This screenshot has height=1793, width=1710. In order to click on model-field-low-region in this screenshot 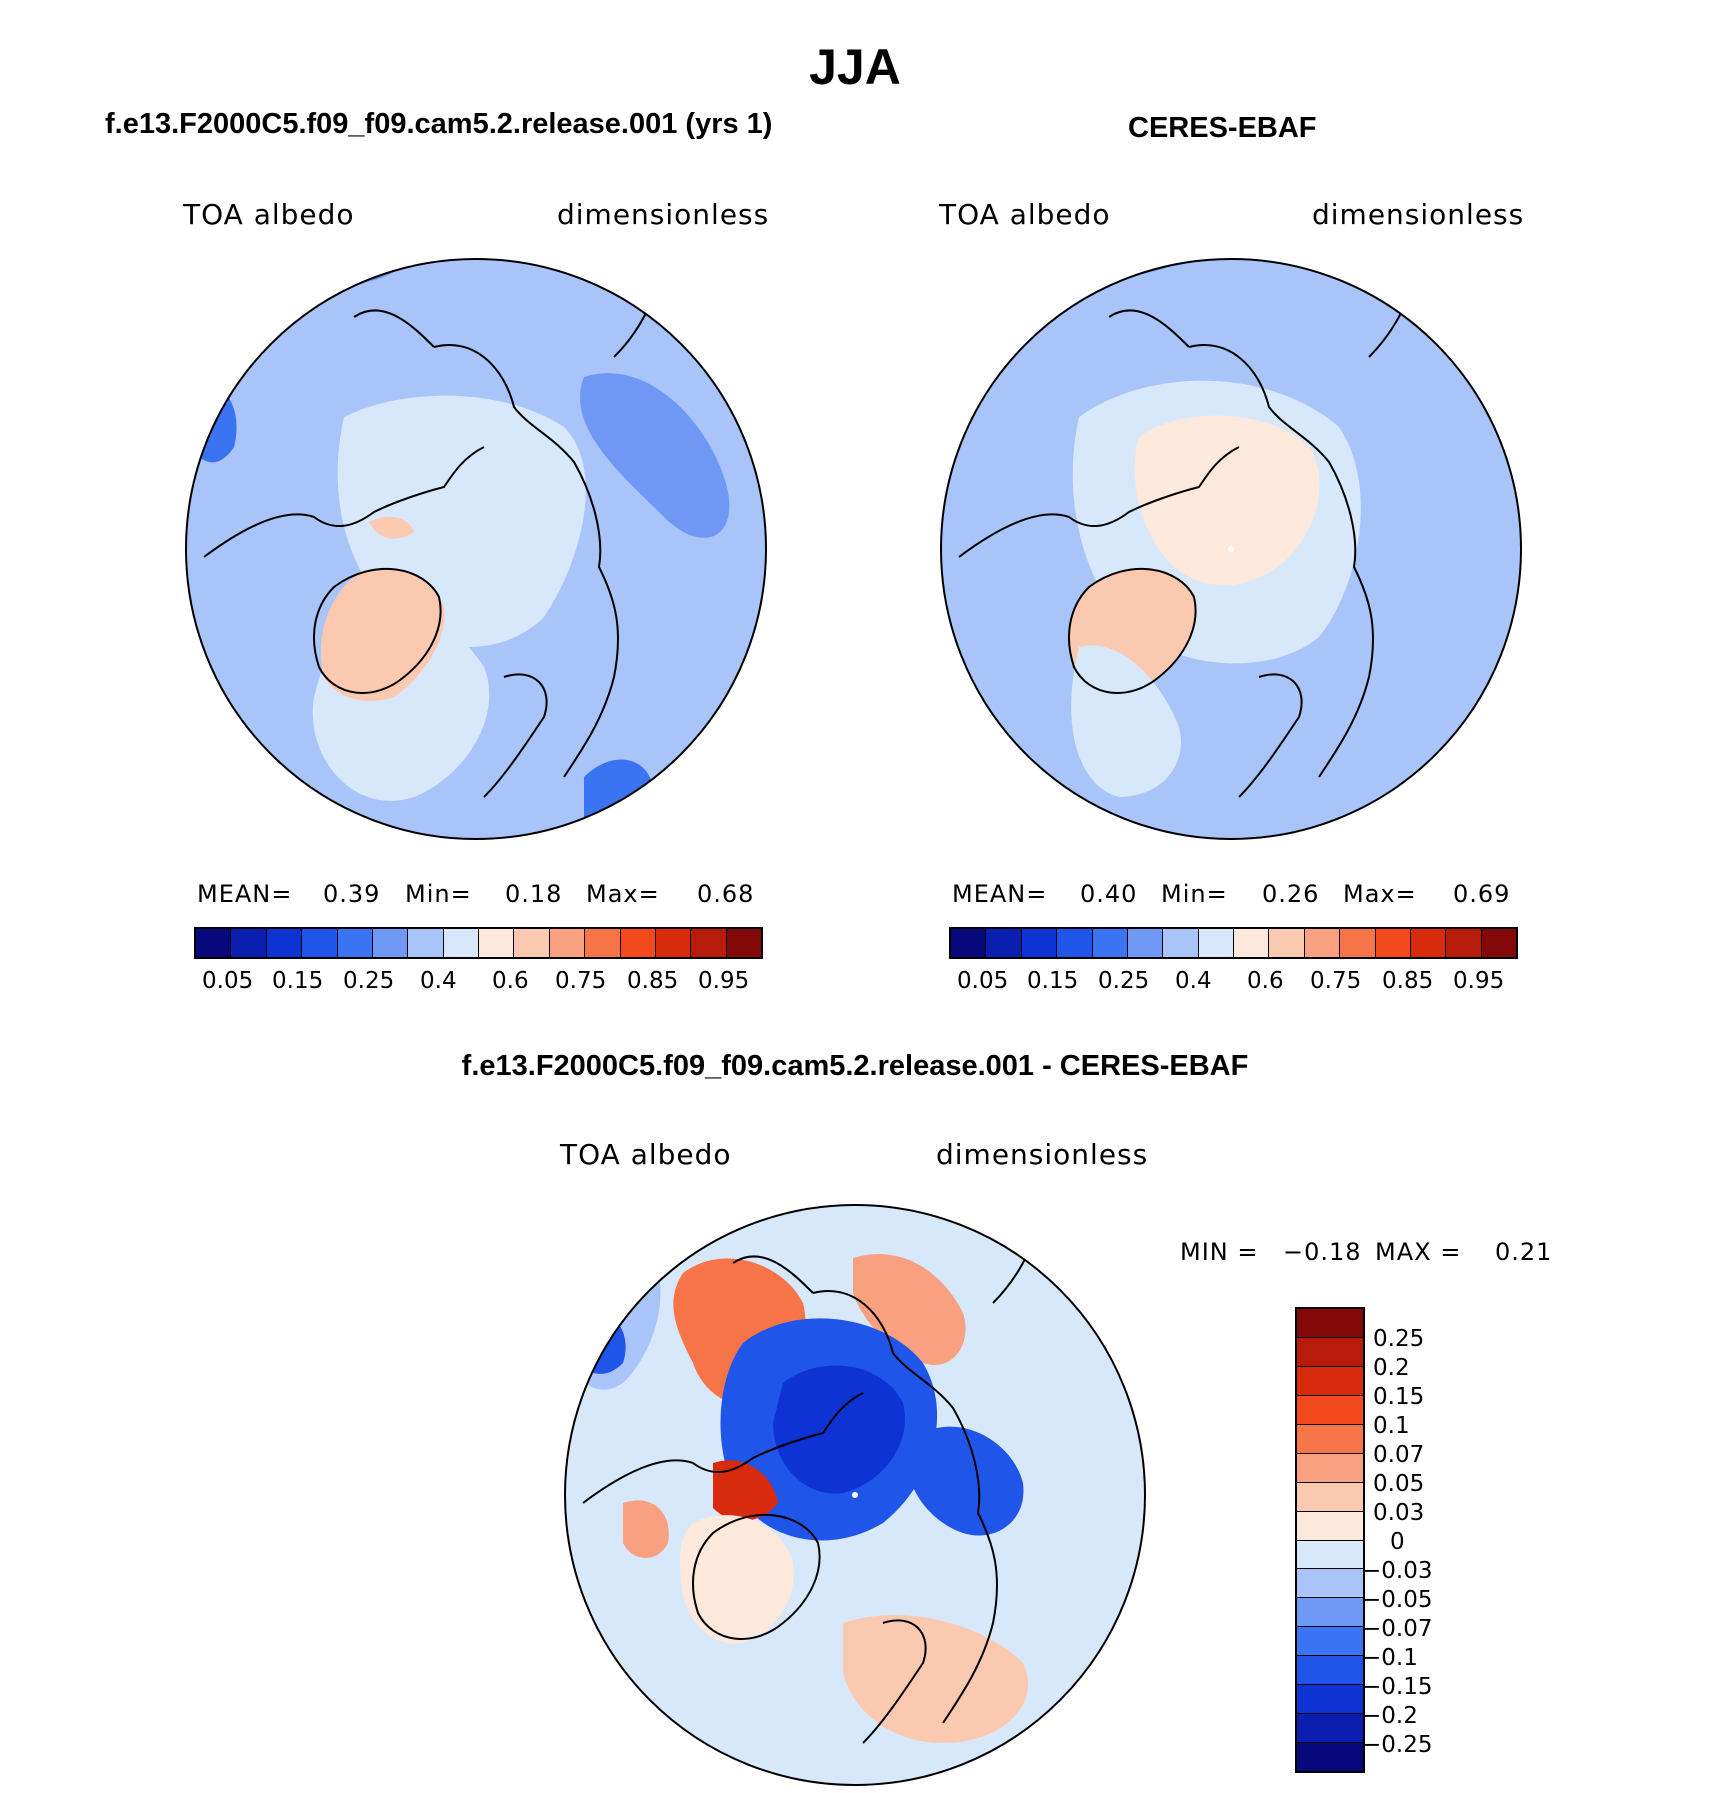, I will do `click(619, 794)`.